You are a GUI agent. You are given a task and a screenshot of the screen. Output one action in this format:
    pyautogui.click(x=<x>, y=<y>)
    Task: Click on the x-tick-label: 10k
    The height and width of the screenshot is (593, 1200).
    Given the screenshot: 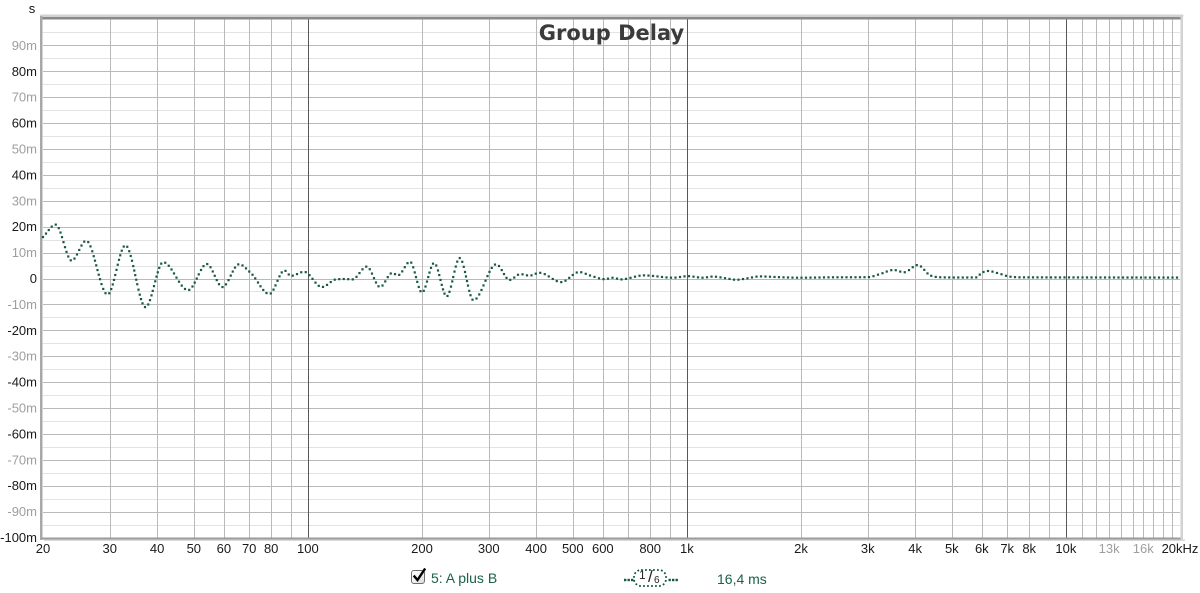 What is the action you would take?
    pyautogui.click(x=1065, y=548)
    